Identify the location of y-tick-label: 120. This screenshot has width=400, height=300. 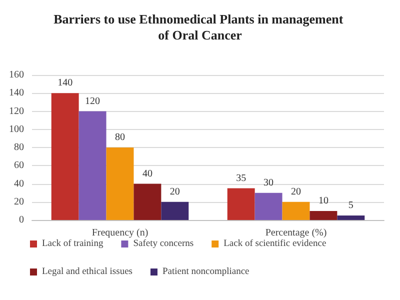
(16, 111).